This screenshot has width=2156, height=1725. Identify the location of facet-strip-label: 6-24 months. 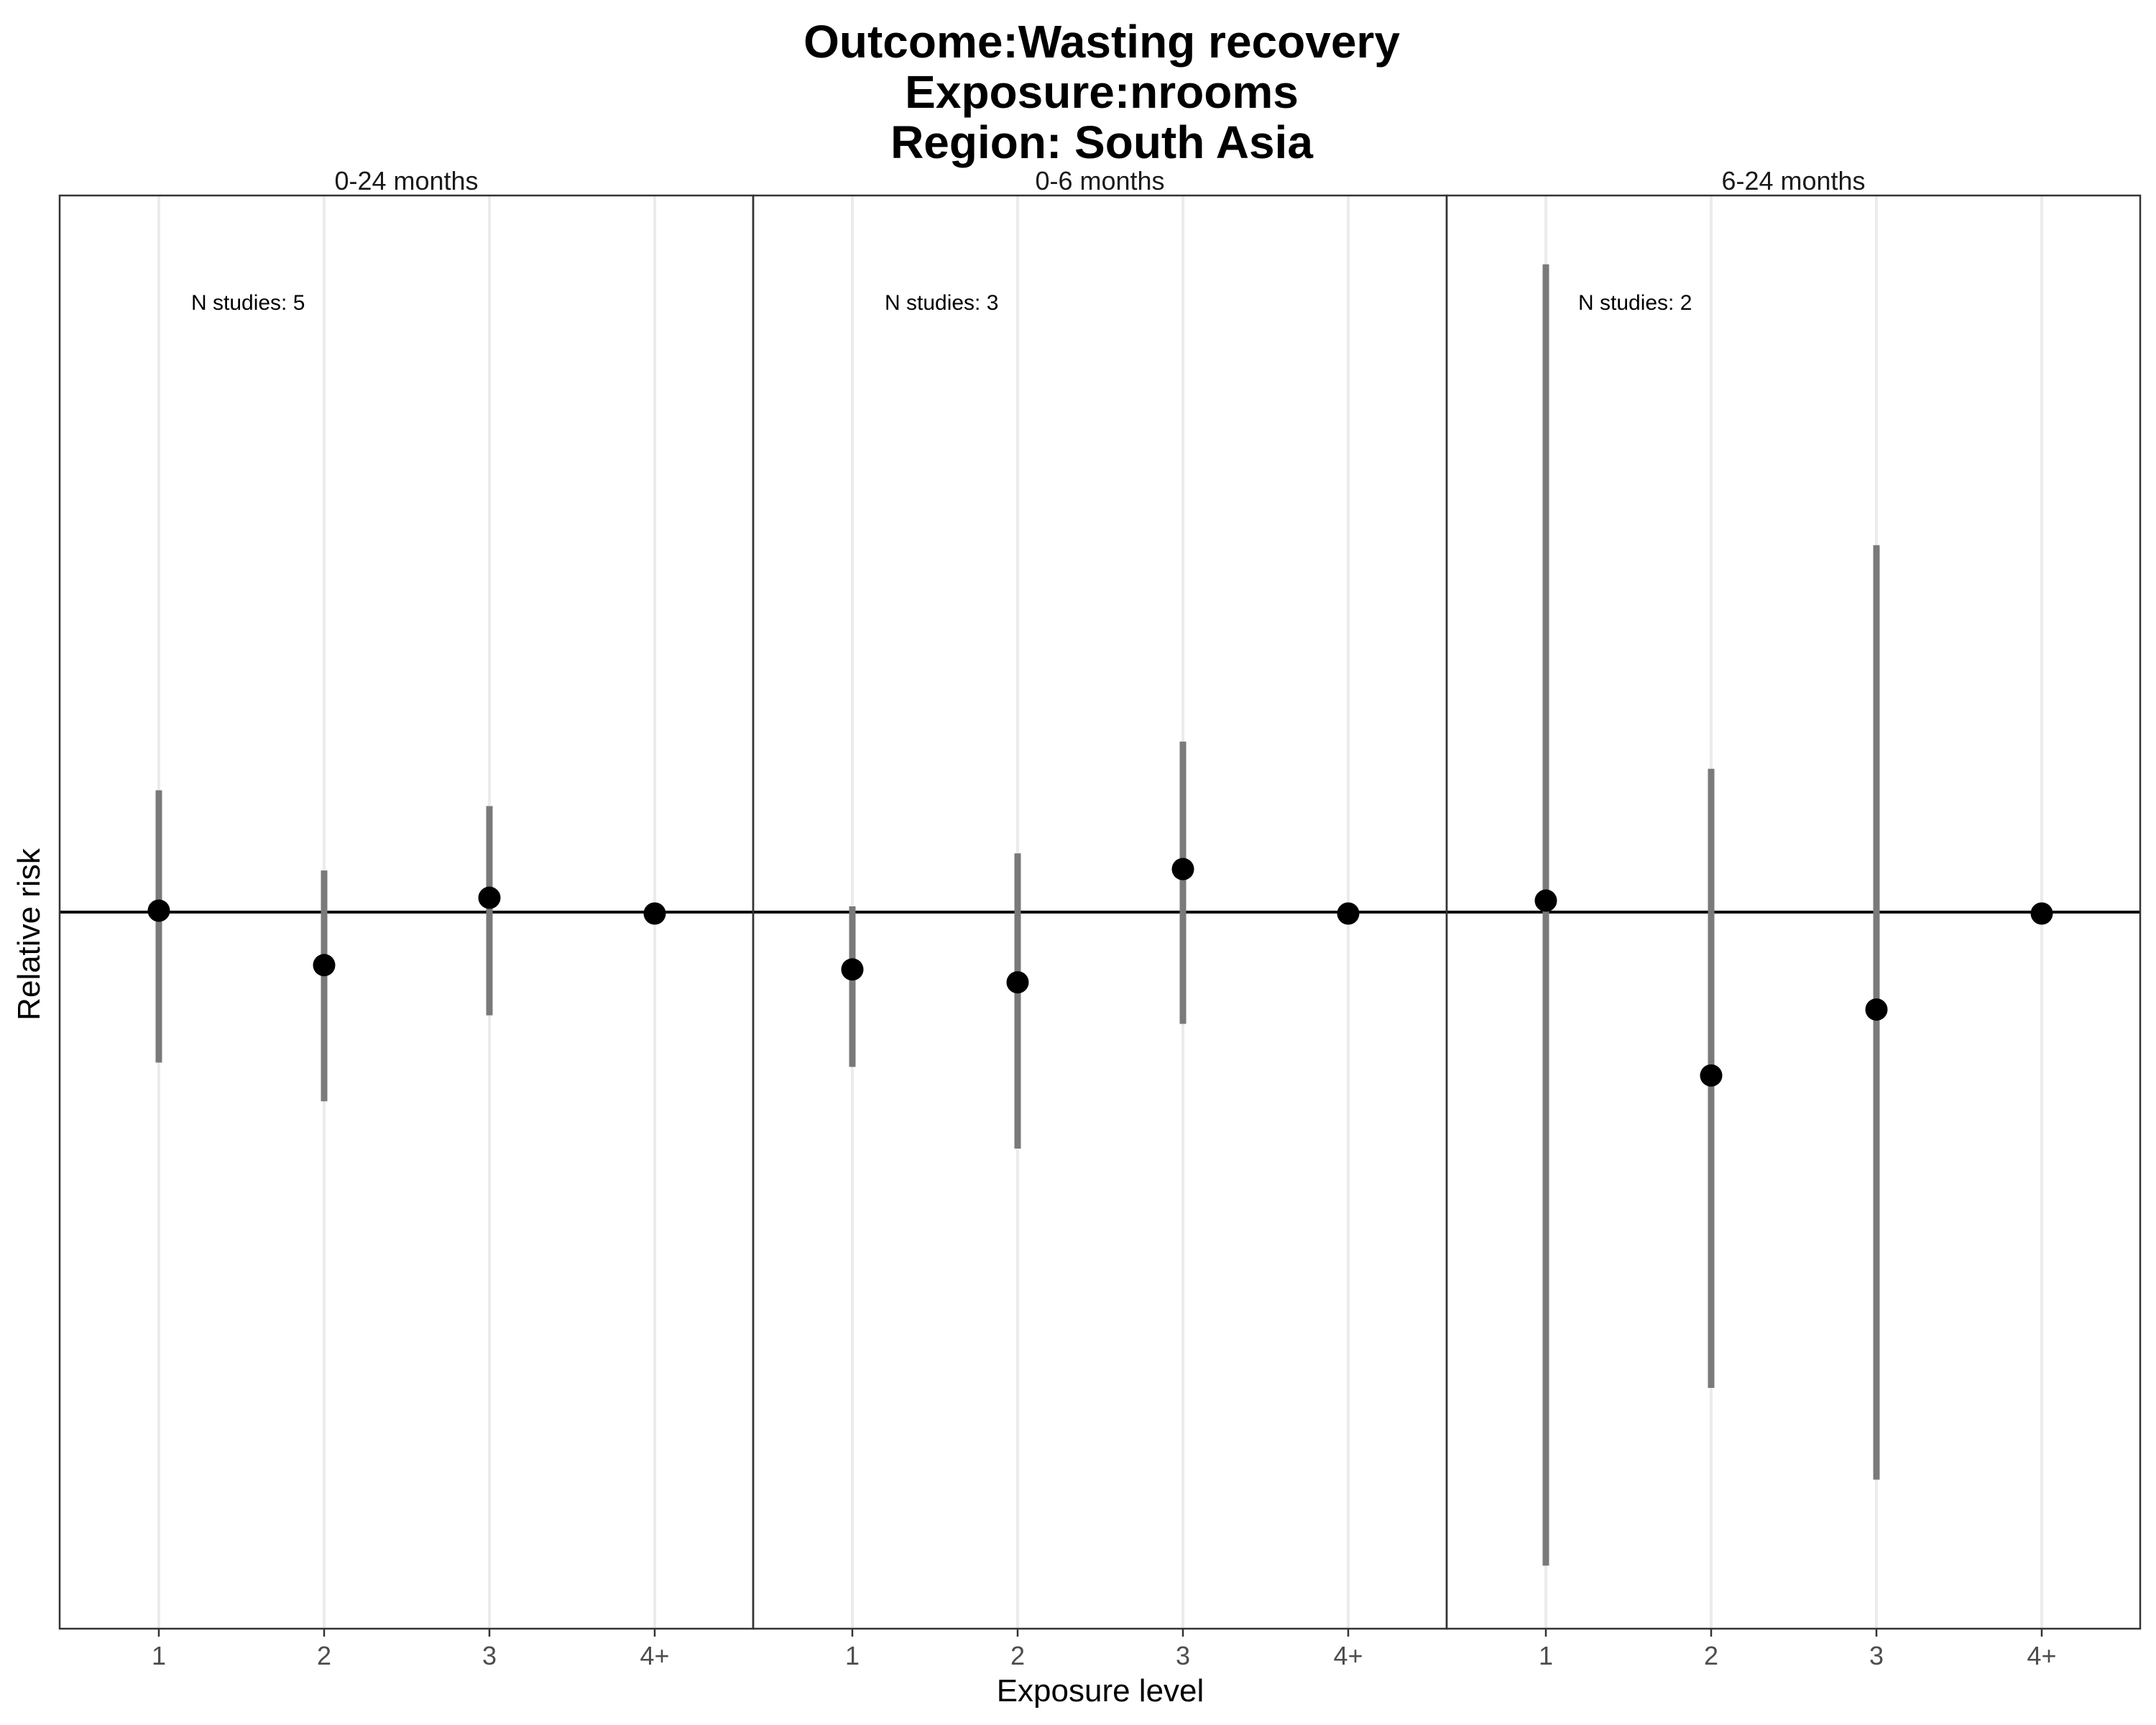
(1793, 181).